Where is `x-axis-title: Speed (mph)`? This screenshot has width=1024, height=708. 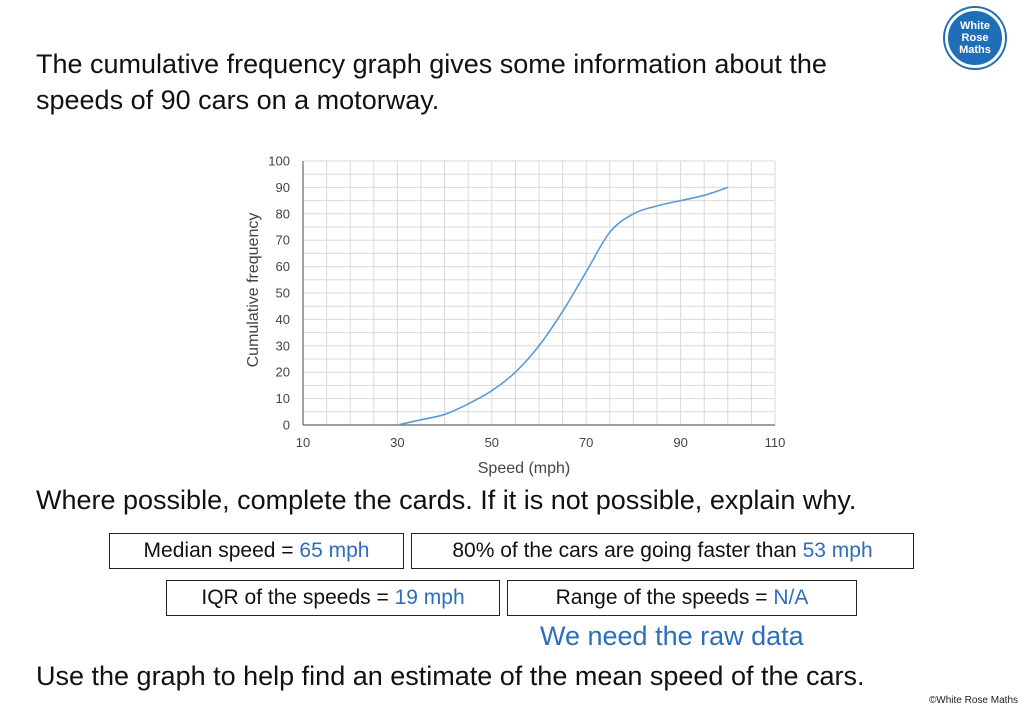
x-axis-title: Speed (mph) is located at coordinates (524, 468).